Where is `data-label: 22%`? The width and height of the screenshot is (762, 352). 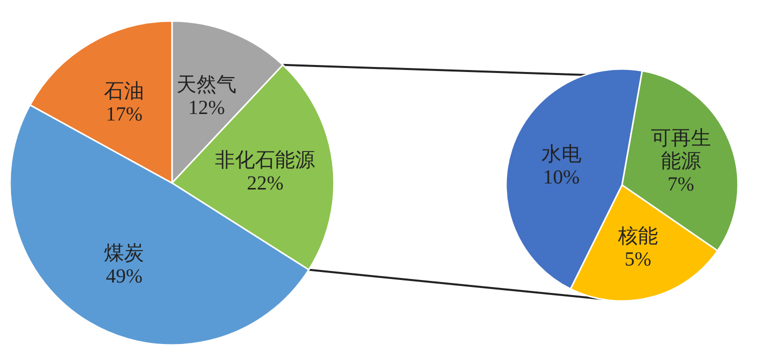
data-label: 22% is located at coordinates (265, 183).